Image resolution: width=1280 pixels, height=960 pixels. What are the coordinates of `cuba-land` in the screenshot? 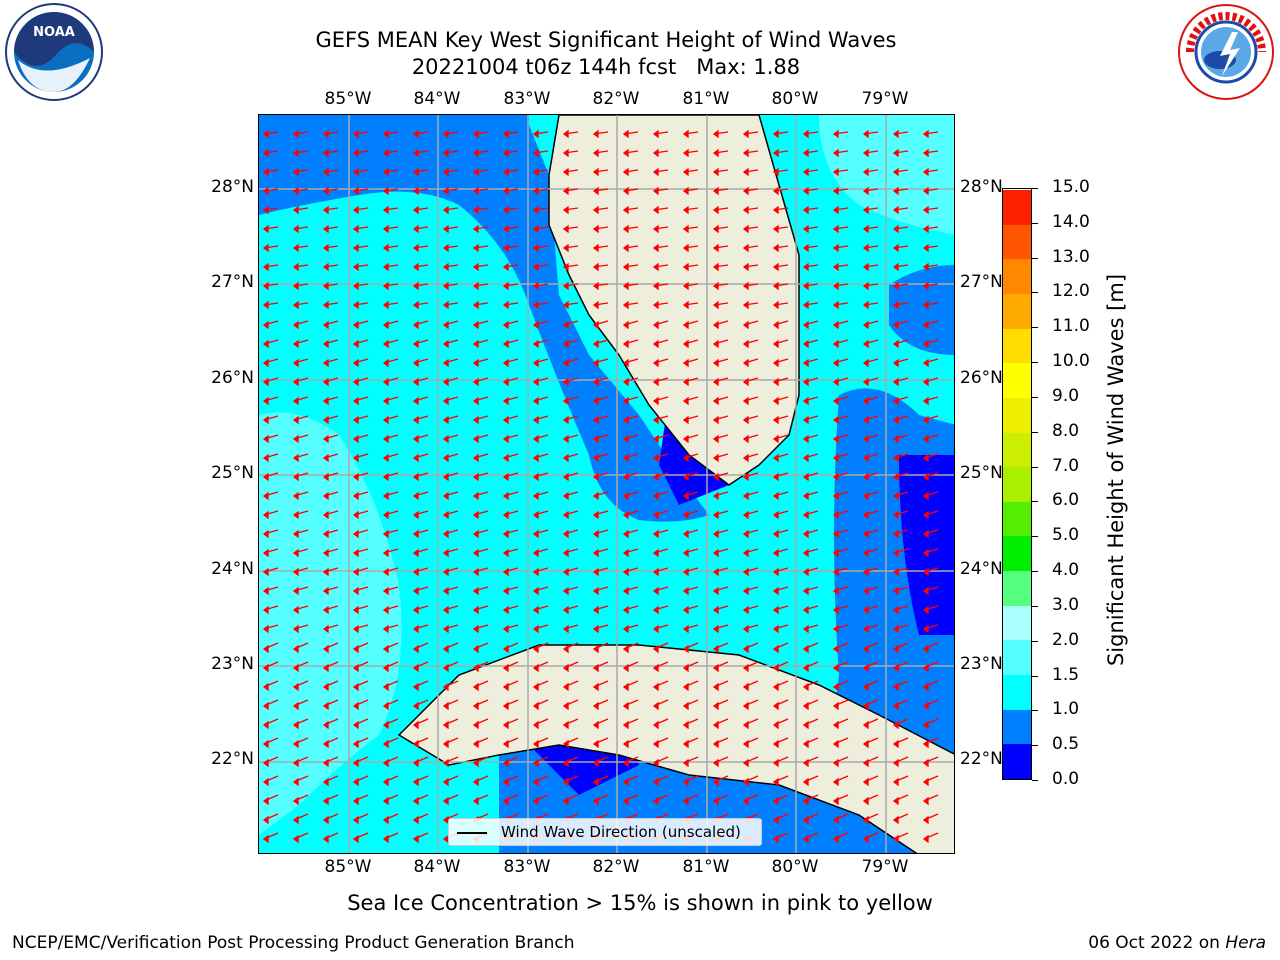 It's located at (675, 748).